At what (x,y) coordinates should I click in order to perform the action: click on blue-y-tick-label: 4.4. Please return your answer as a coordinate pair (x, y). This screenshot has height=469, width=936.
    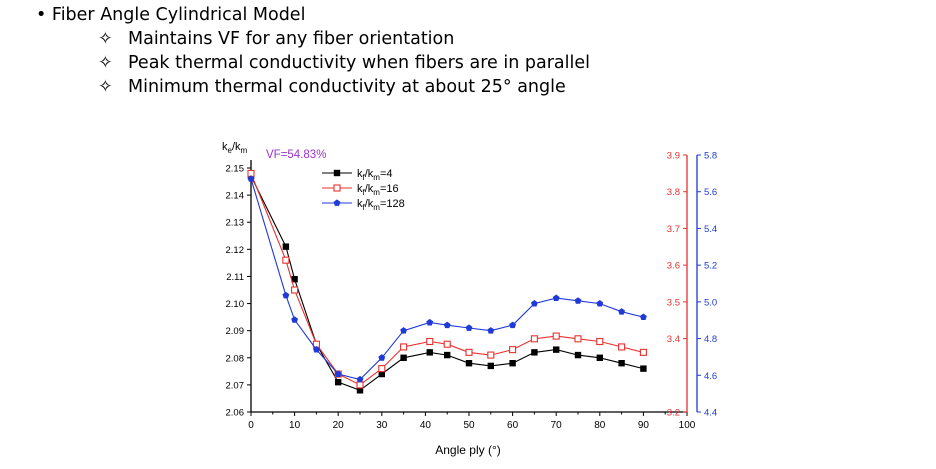
    Looking at the image, I should click on (710, 413).